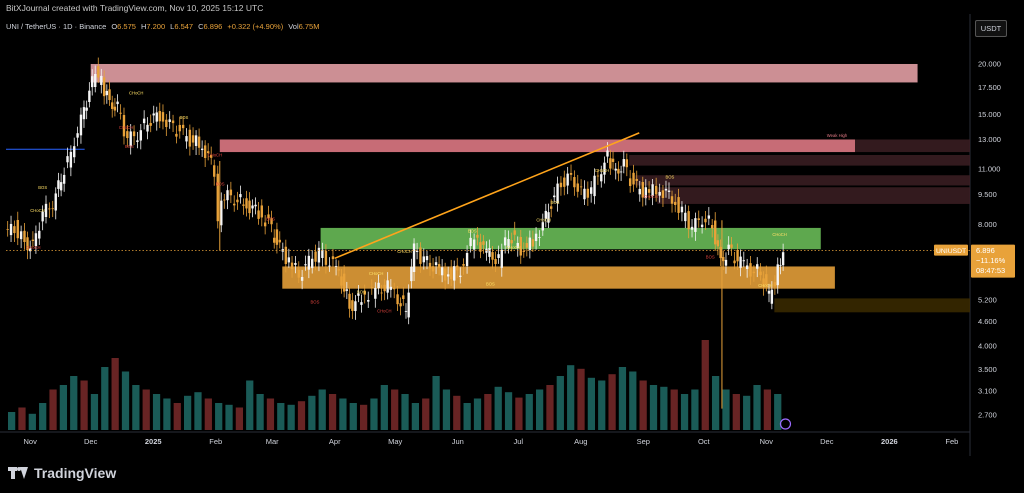  Describe the element at coordinates (991, 260) in the screenshot. I see `price-tag-line: −11.16%` at that location.